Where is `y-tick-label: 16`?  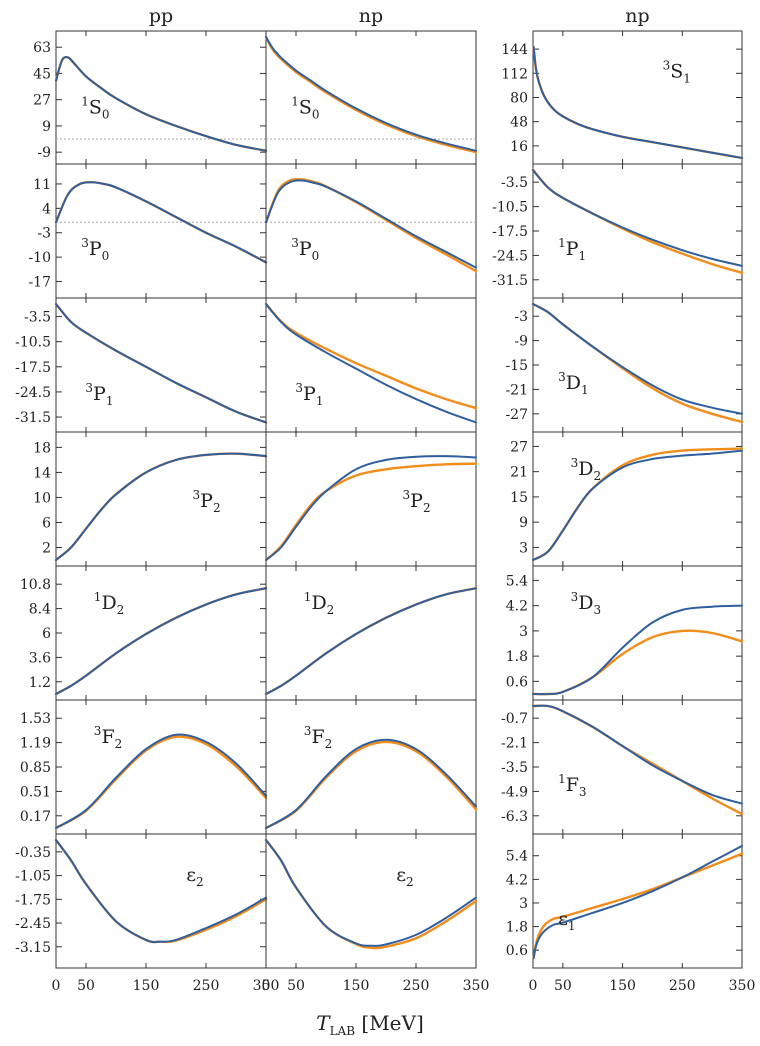
y-tick-label: 16 is located at coordinates (519, 147).